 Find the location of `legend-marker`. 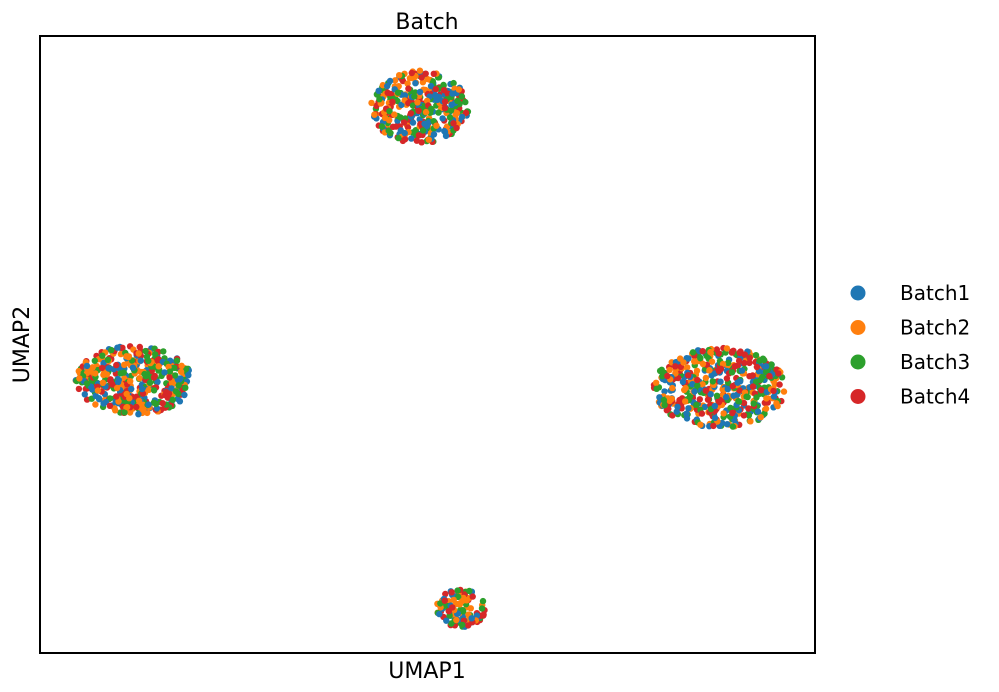

legend-marker is located at coordinates (858, 327).